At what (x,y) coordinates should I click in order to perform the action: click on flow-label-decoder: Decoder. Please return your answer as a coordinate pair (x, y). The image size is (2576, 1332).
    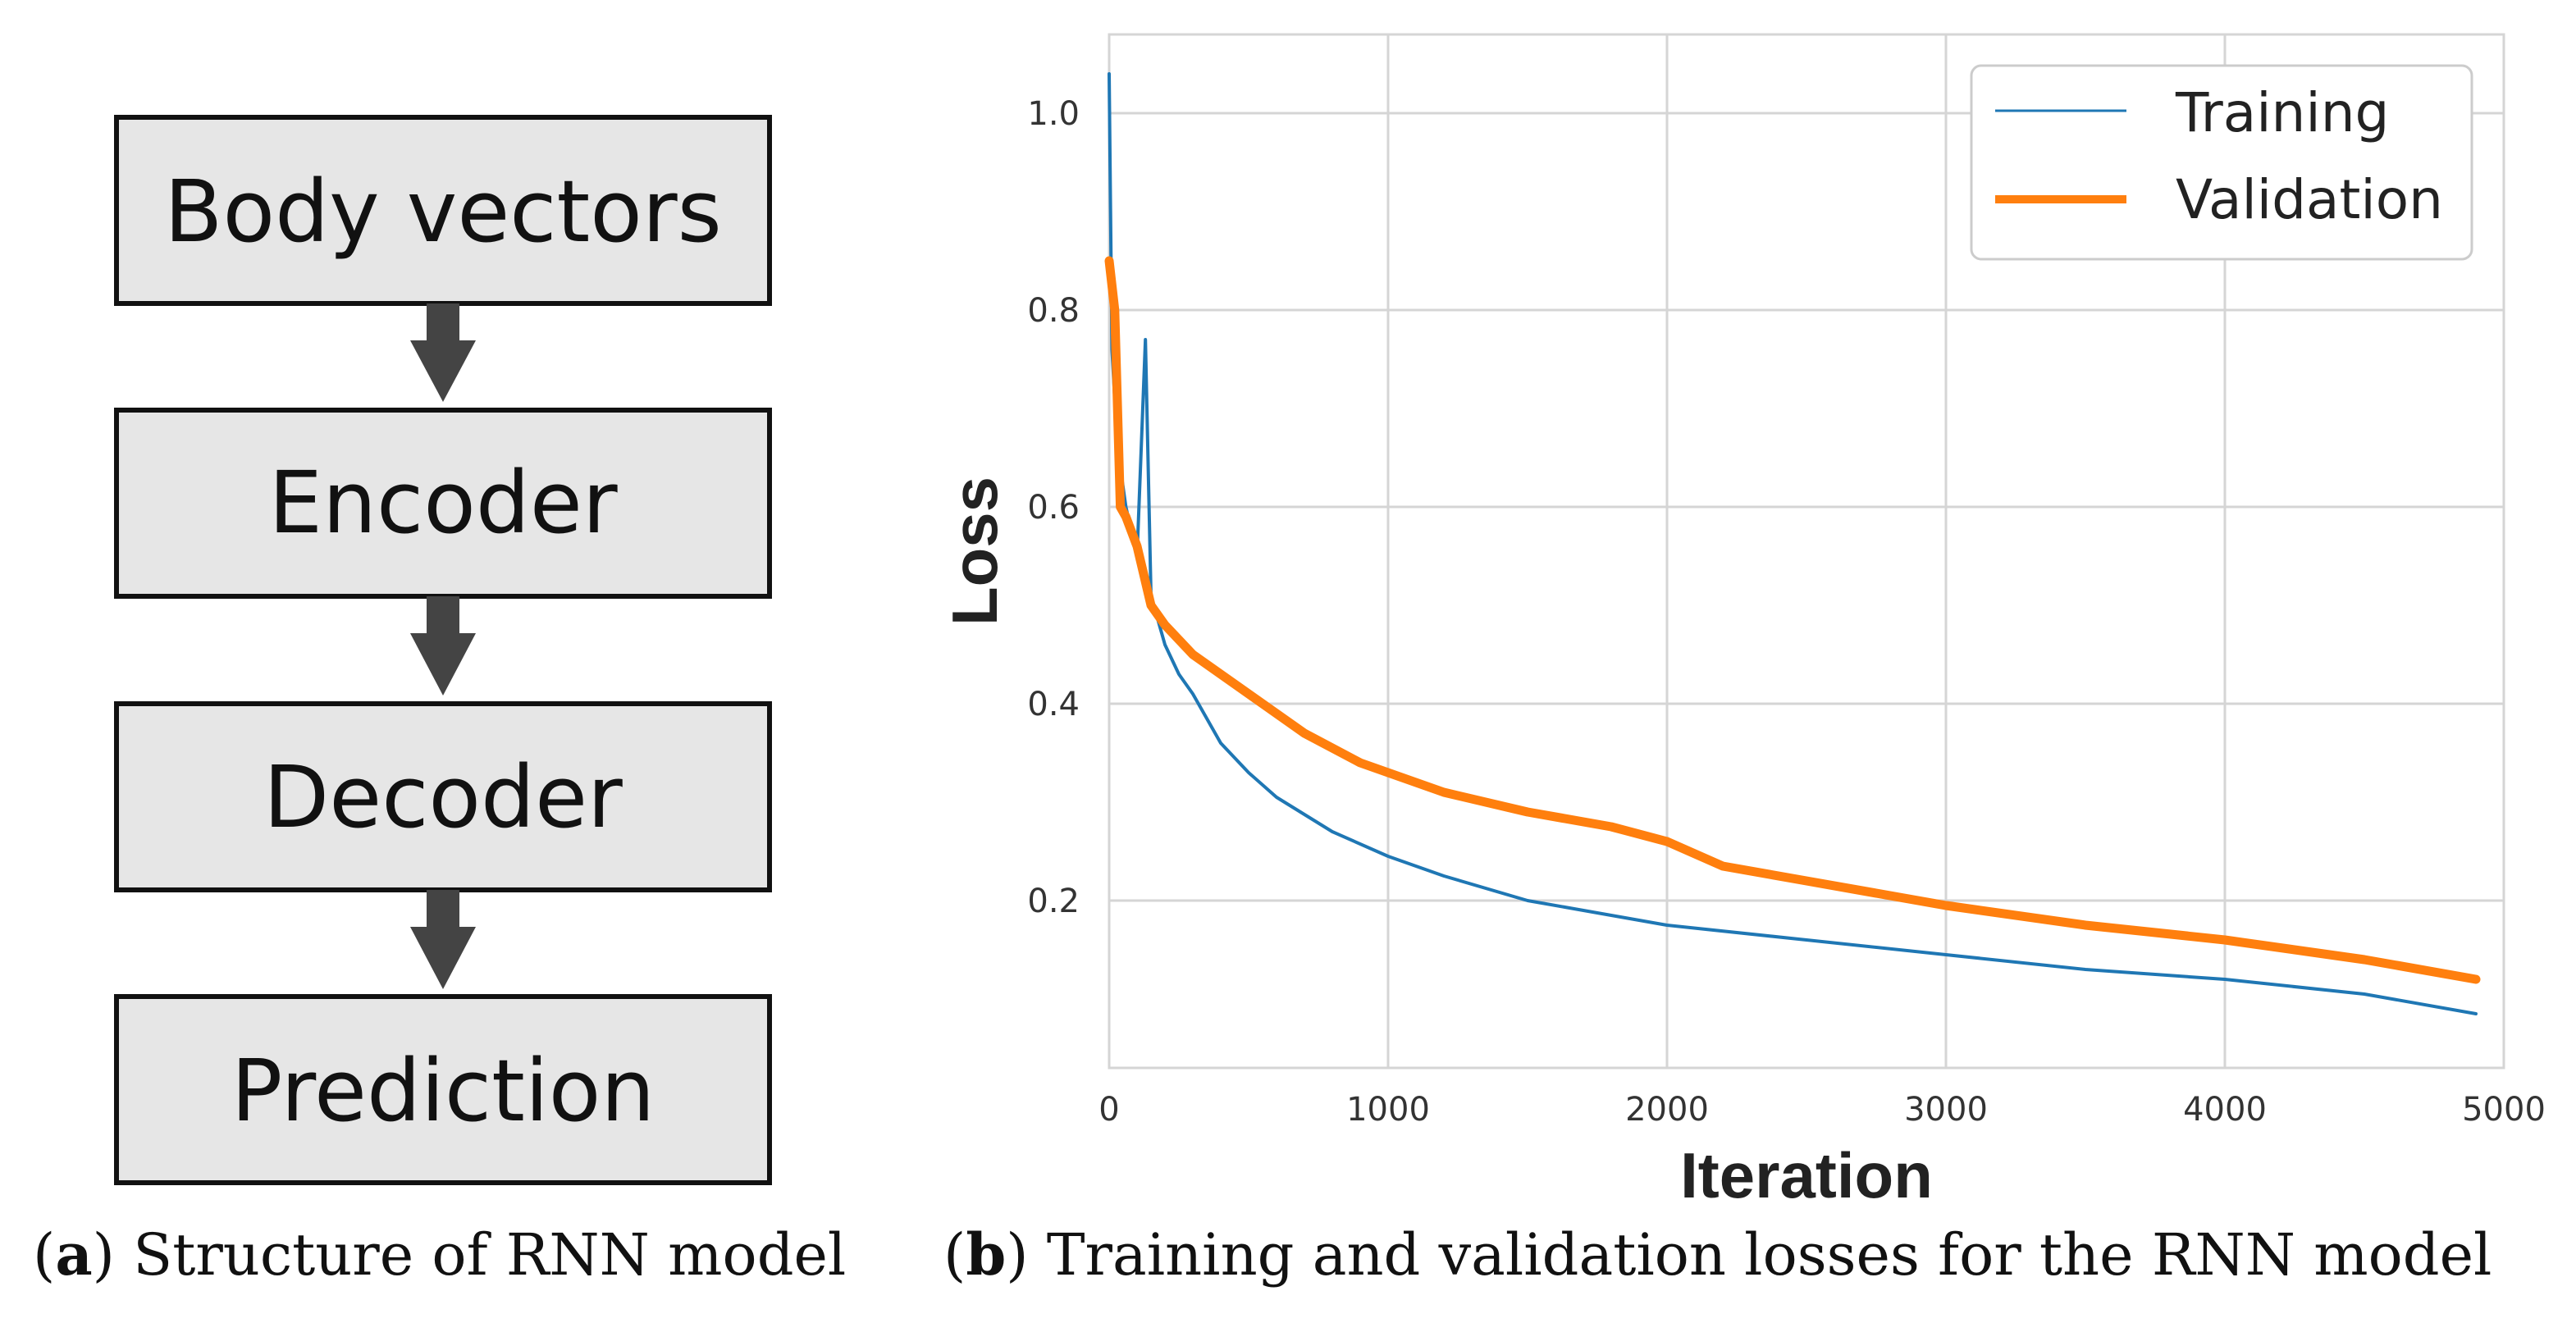
    Looking at the image, I should click on (443, 797).